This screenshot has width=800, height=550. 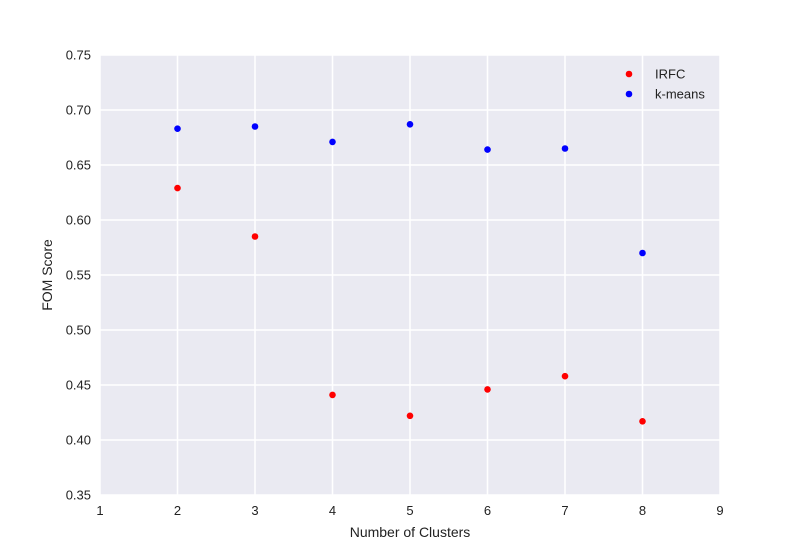 What do you see at coordinates (177, 510) in the screenshot?
I see `x-tick-label: 2` at bounding box center [177, 510].